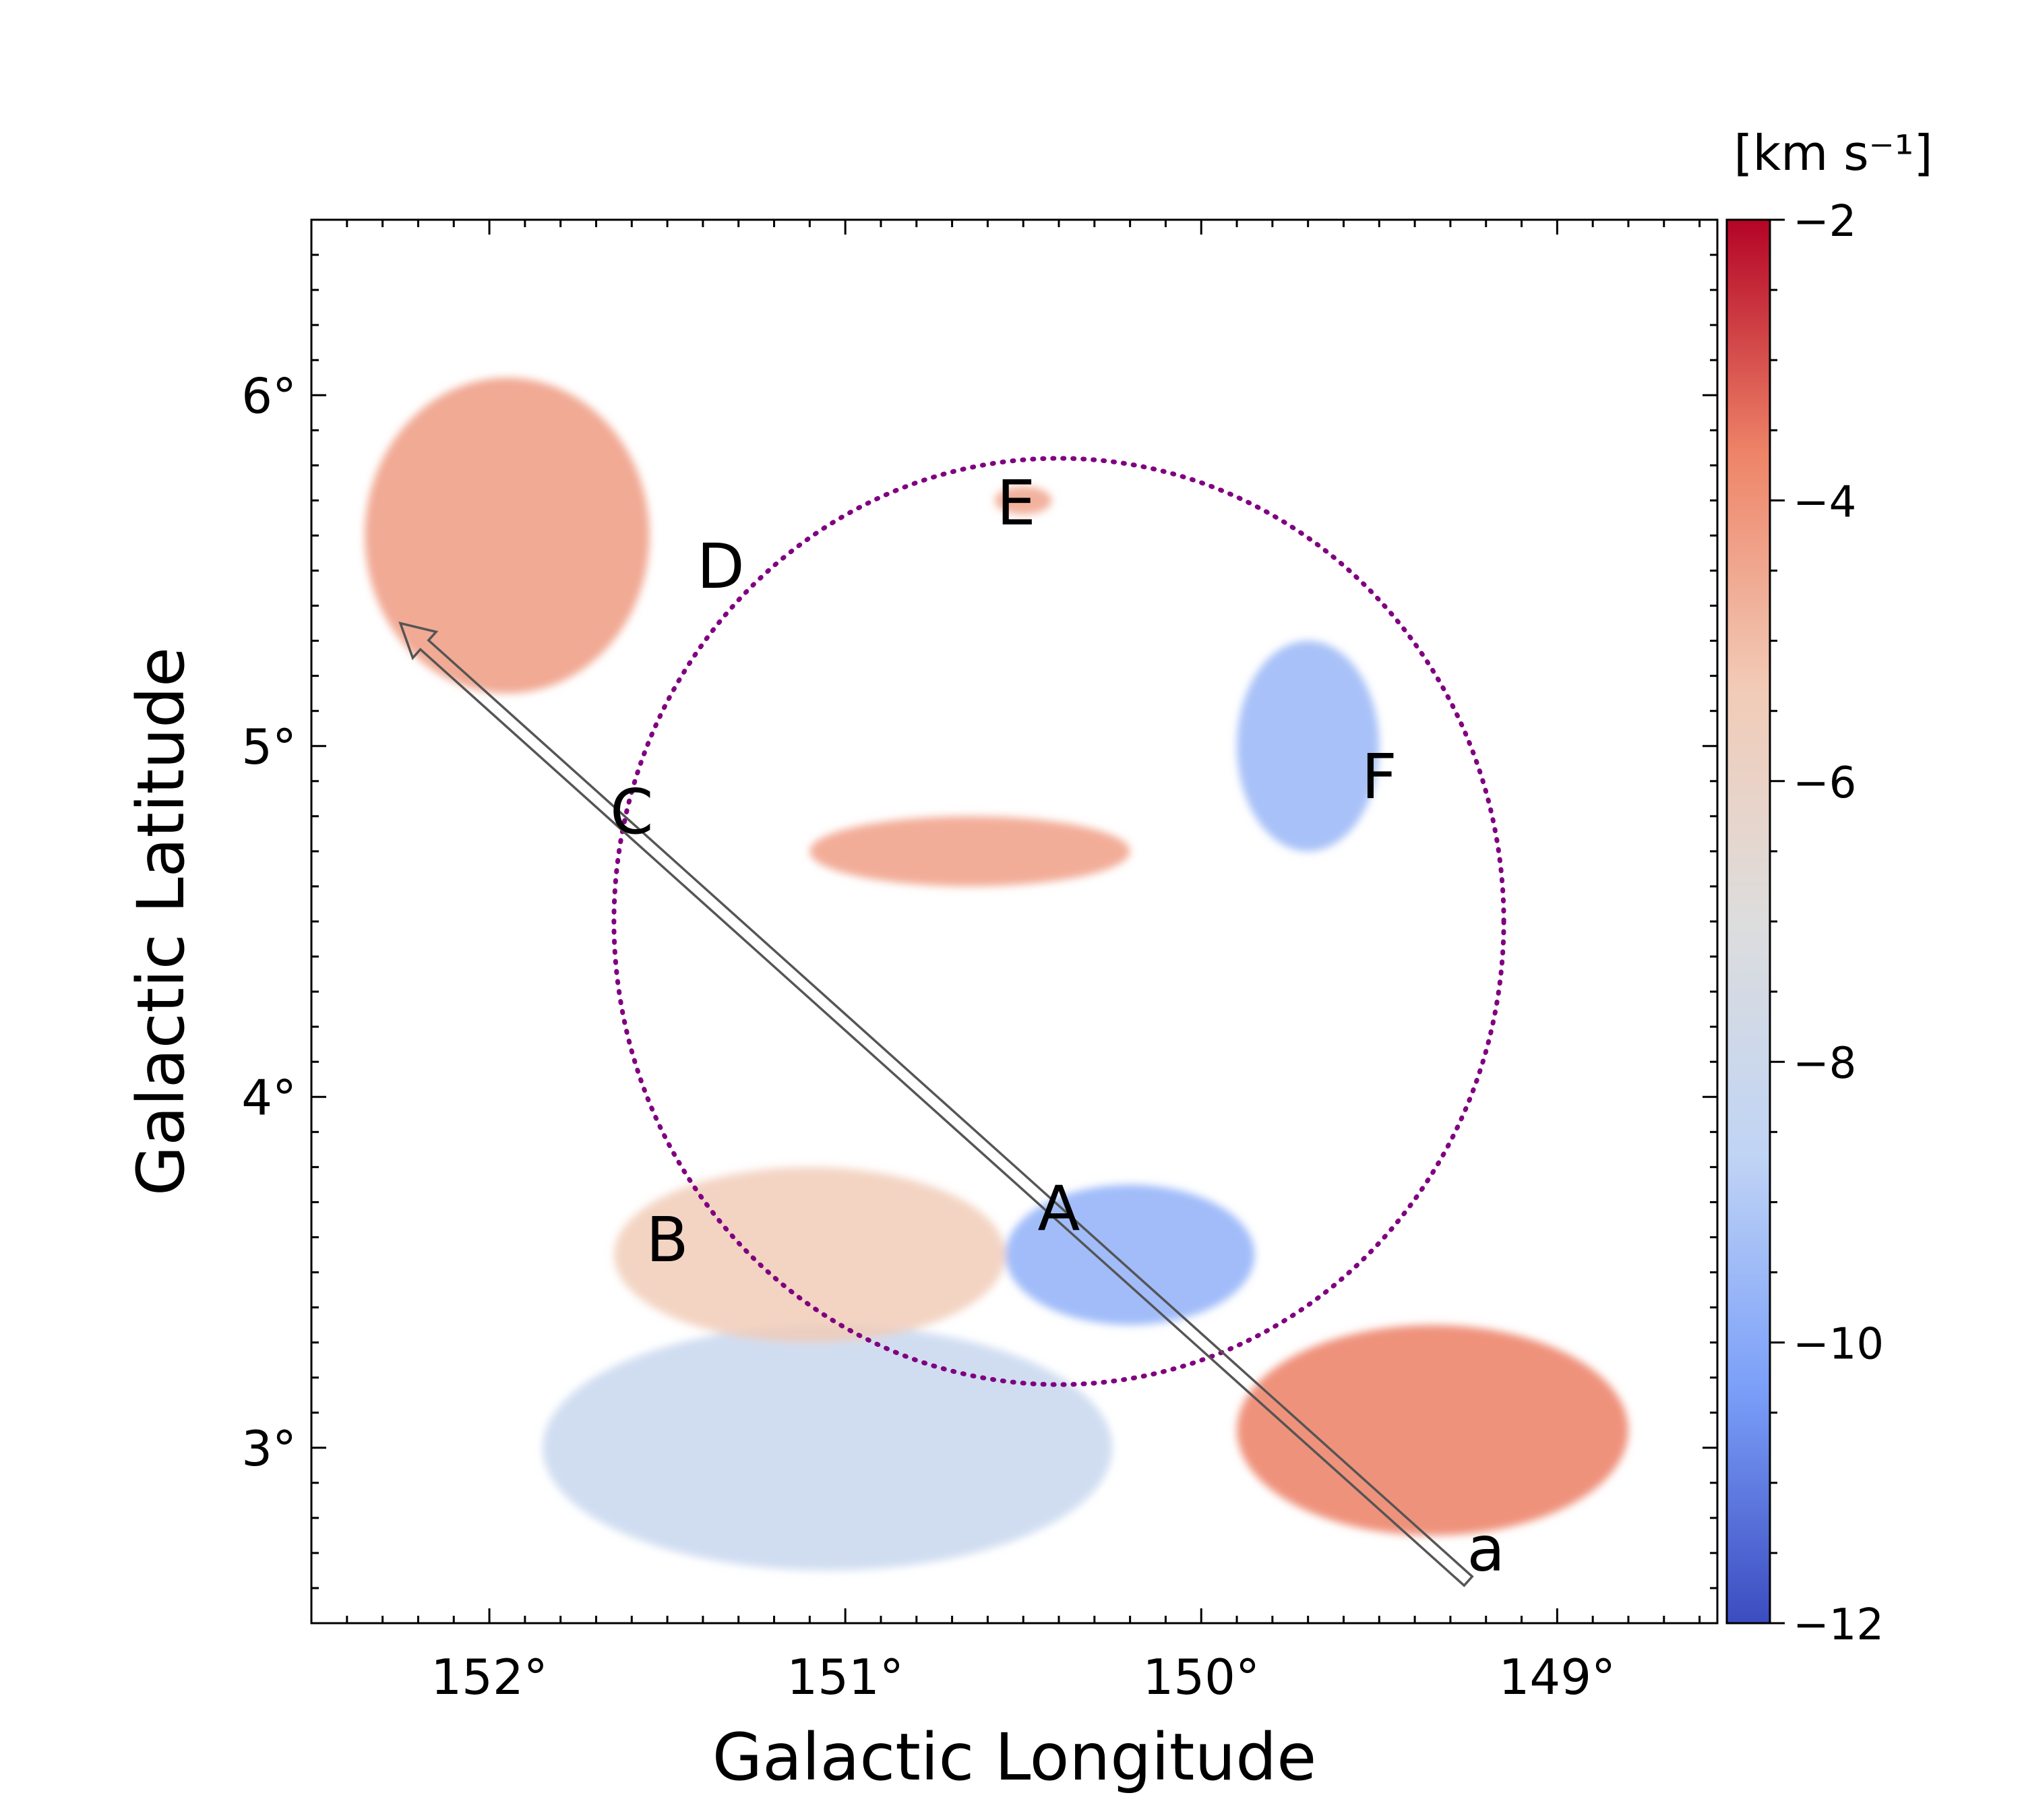  Describe the element at coordinates (489, 1677) in the screenshot. I see `x-tick-label: 152°` at that location.